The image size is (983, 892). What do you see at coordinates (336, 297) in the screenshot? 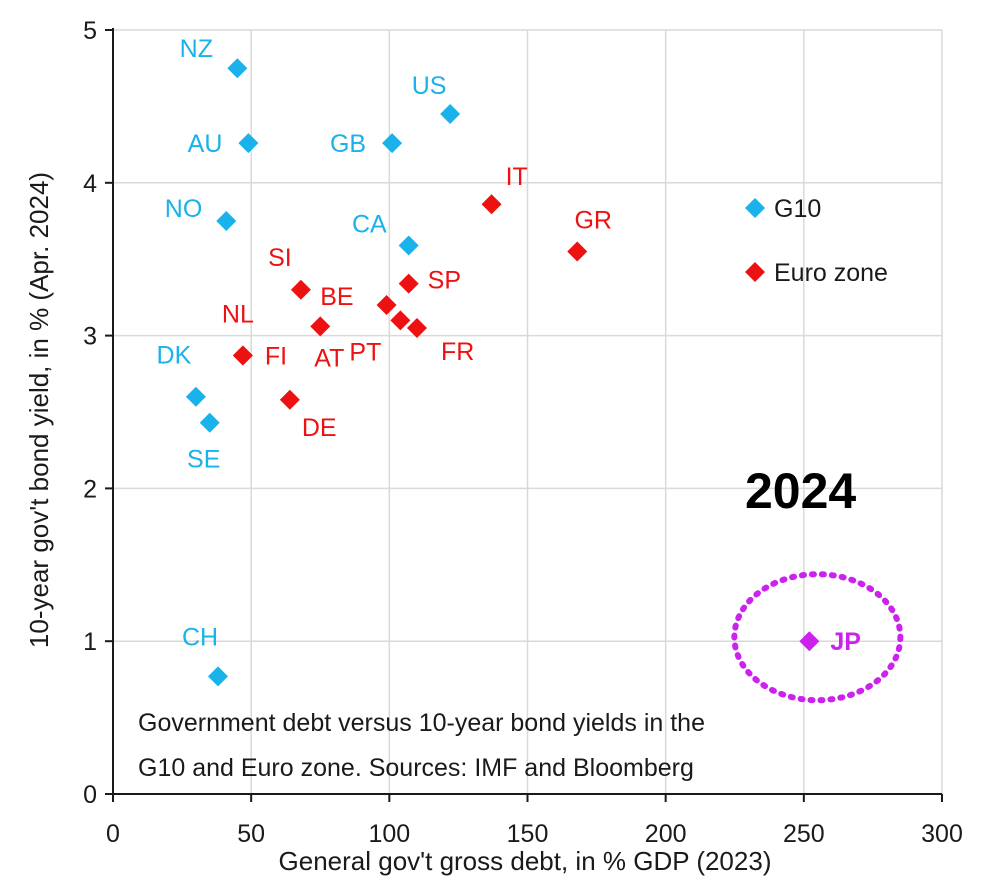
I see `label-be: BE` at bounding box center [336, 297].